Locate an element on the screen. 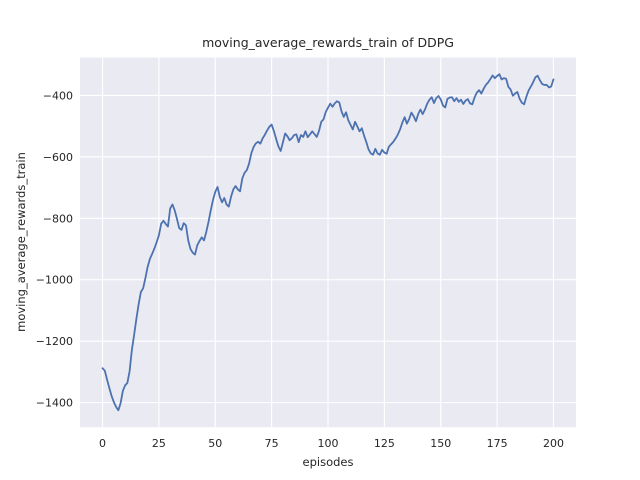  x-tick-label: 100 is located at coordinates (328, 443).